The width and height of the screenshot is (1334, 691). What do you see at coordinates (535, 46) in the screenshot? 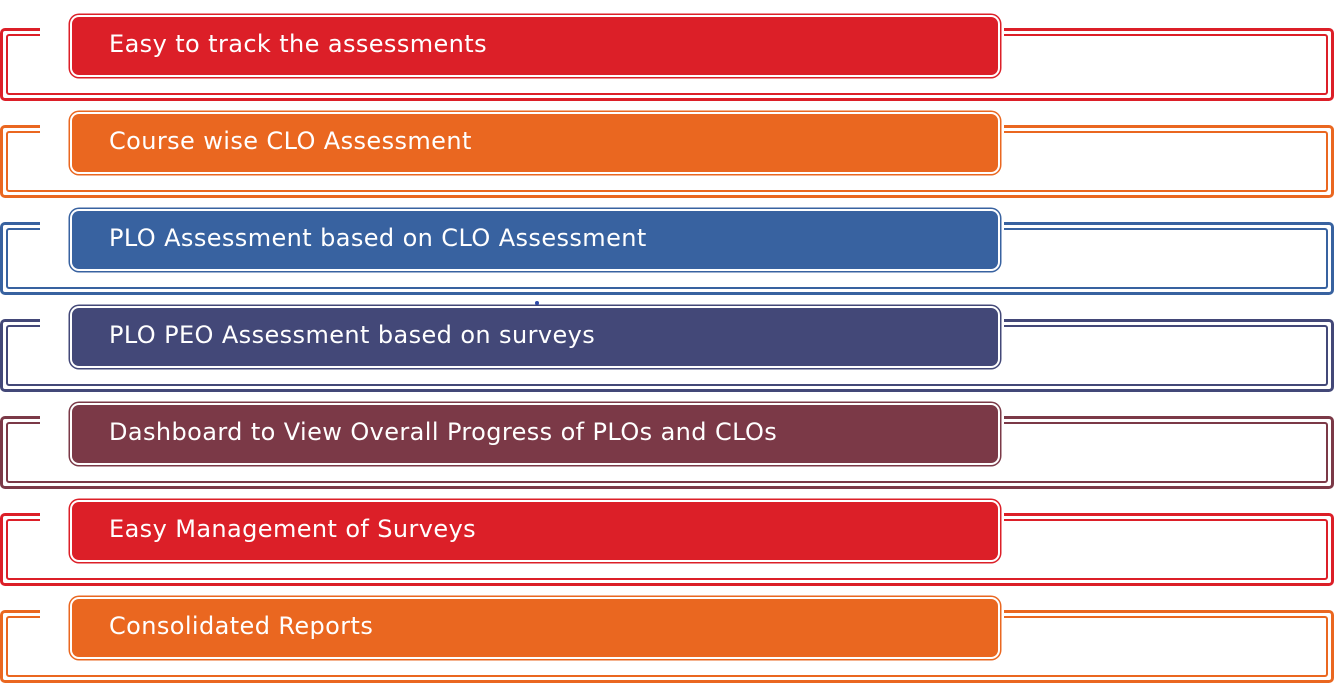
I see `item-banner: Easy to track the assessments` at bounding box center [535, 46].